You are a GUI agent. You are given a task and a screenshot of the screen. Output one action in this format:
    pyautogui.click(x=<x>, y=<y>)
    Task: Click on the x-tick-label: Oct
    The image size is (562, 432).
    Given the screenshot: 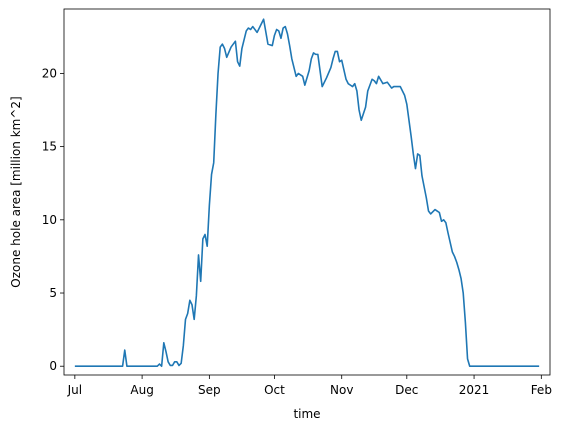 What is the action you would take?
    pyautogui.click(x=274, y=390)
    